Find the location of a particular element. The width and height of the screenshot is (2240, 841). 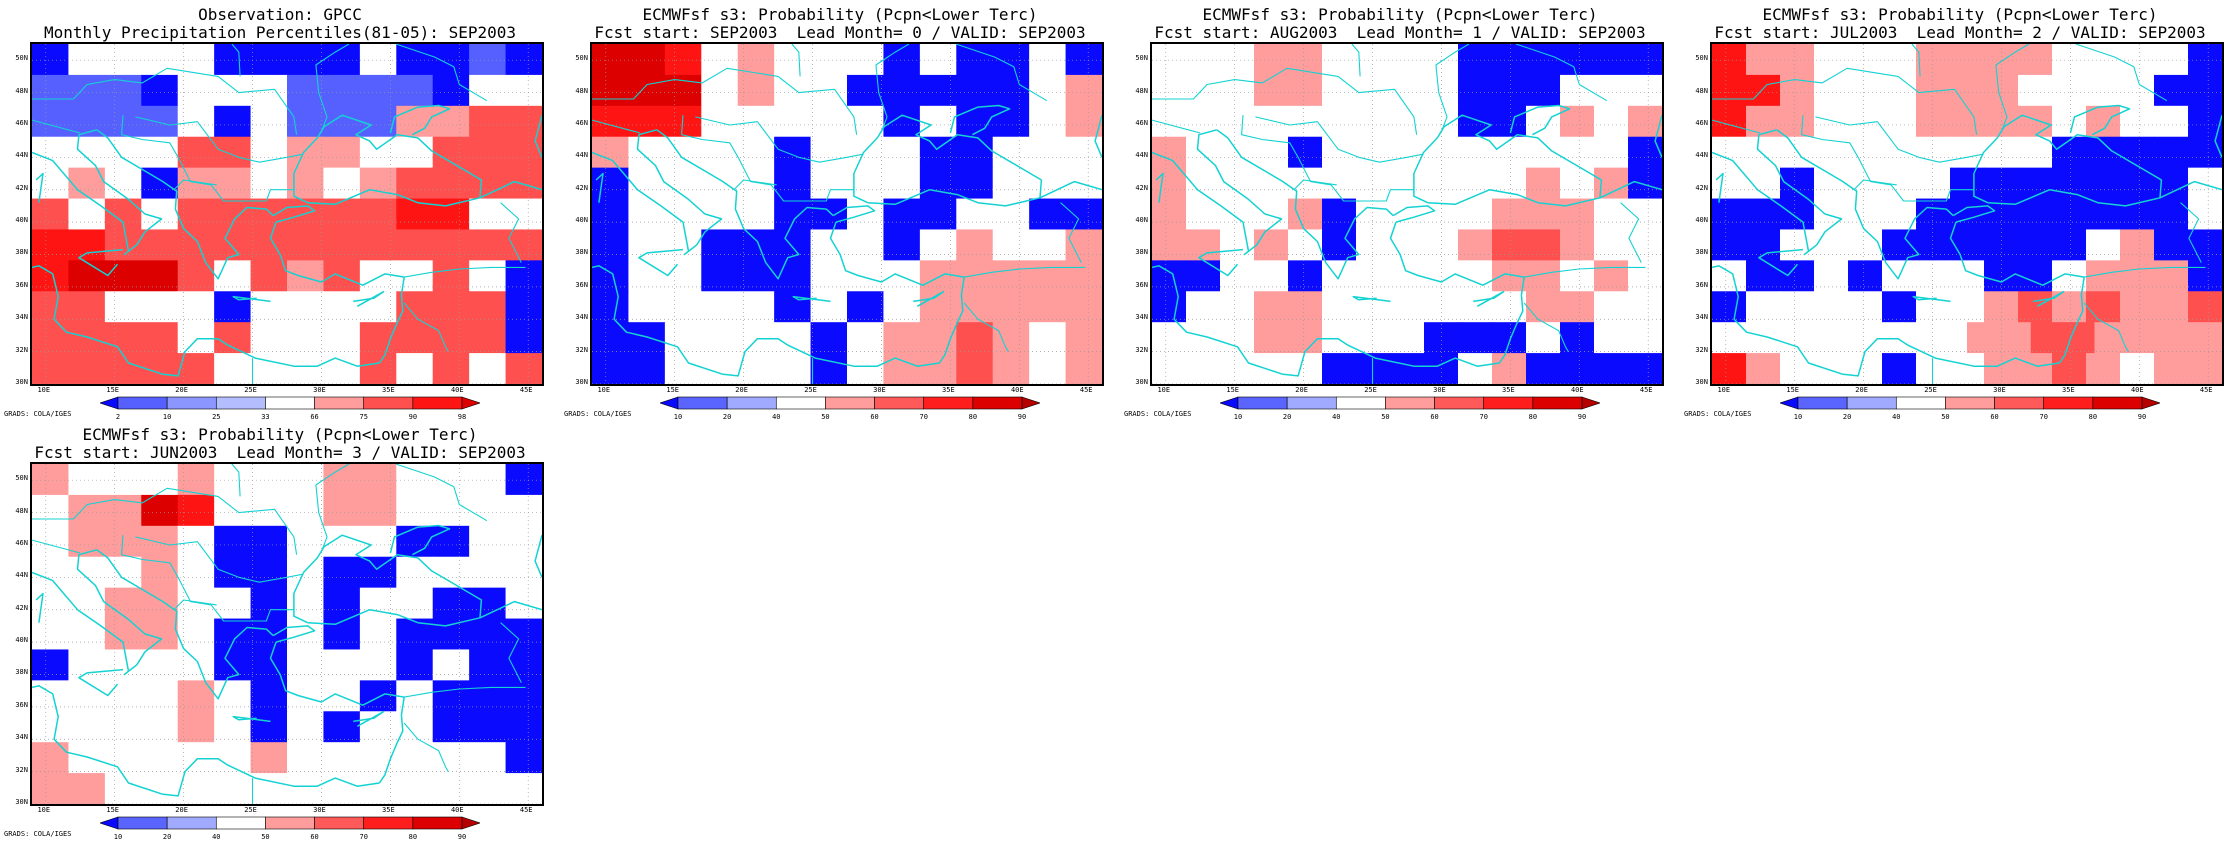

lon-tick-label: 45E is located at coordinates (2206, 390).